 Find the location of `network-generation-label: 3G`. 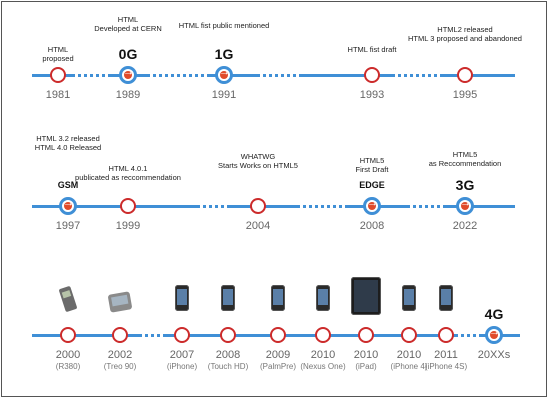

network-generation-label: 3G is located at coordinates (465, 185).